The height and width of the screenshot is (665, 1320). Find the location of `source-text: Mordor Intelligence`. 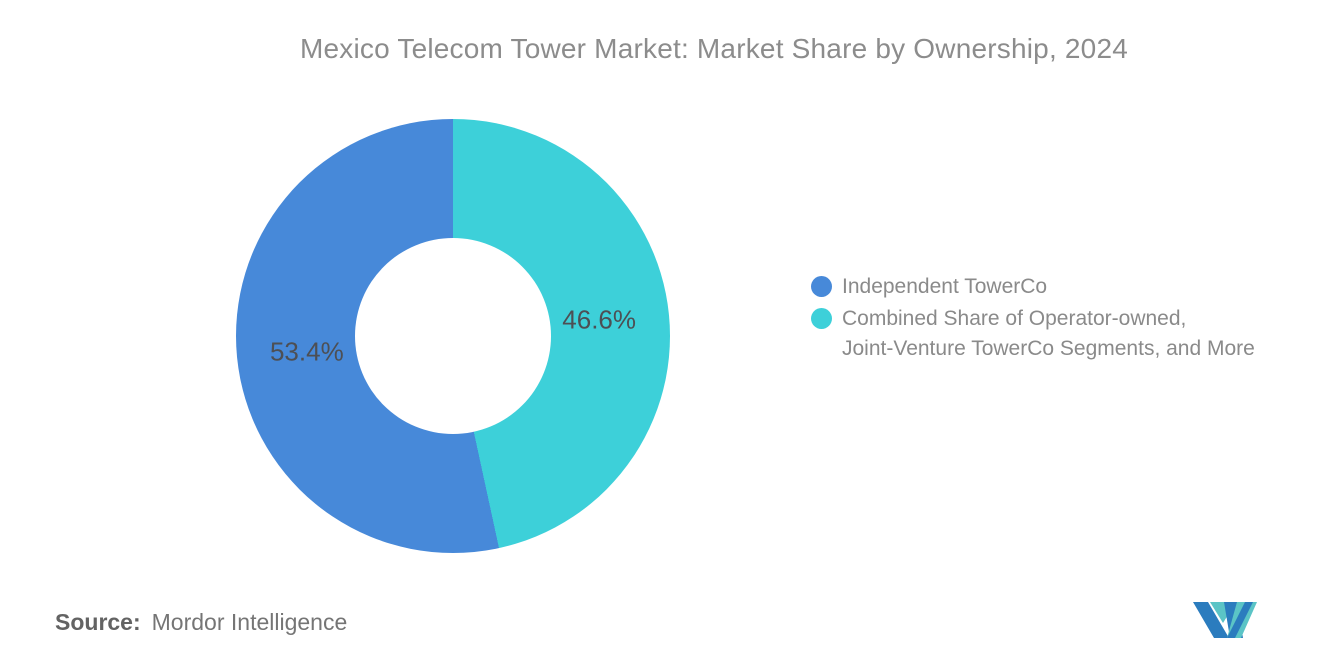

source-text: Mordor Intelligence is located at coordinates (249, 622).